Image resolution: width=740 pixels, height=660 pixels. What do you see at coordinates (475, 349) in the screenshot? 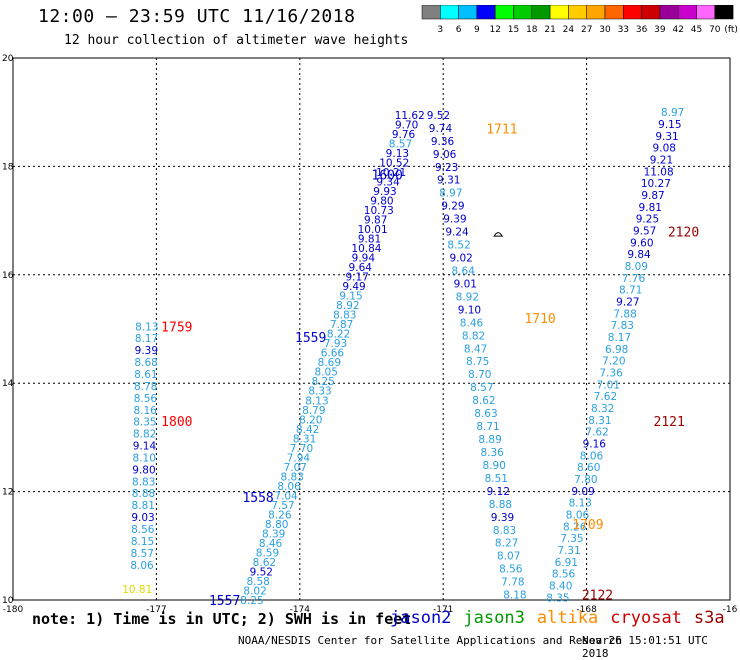
I see `wave-height-value: 8.47` at bounding box center [475, 349].